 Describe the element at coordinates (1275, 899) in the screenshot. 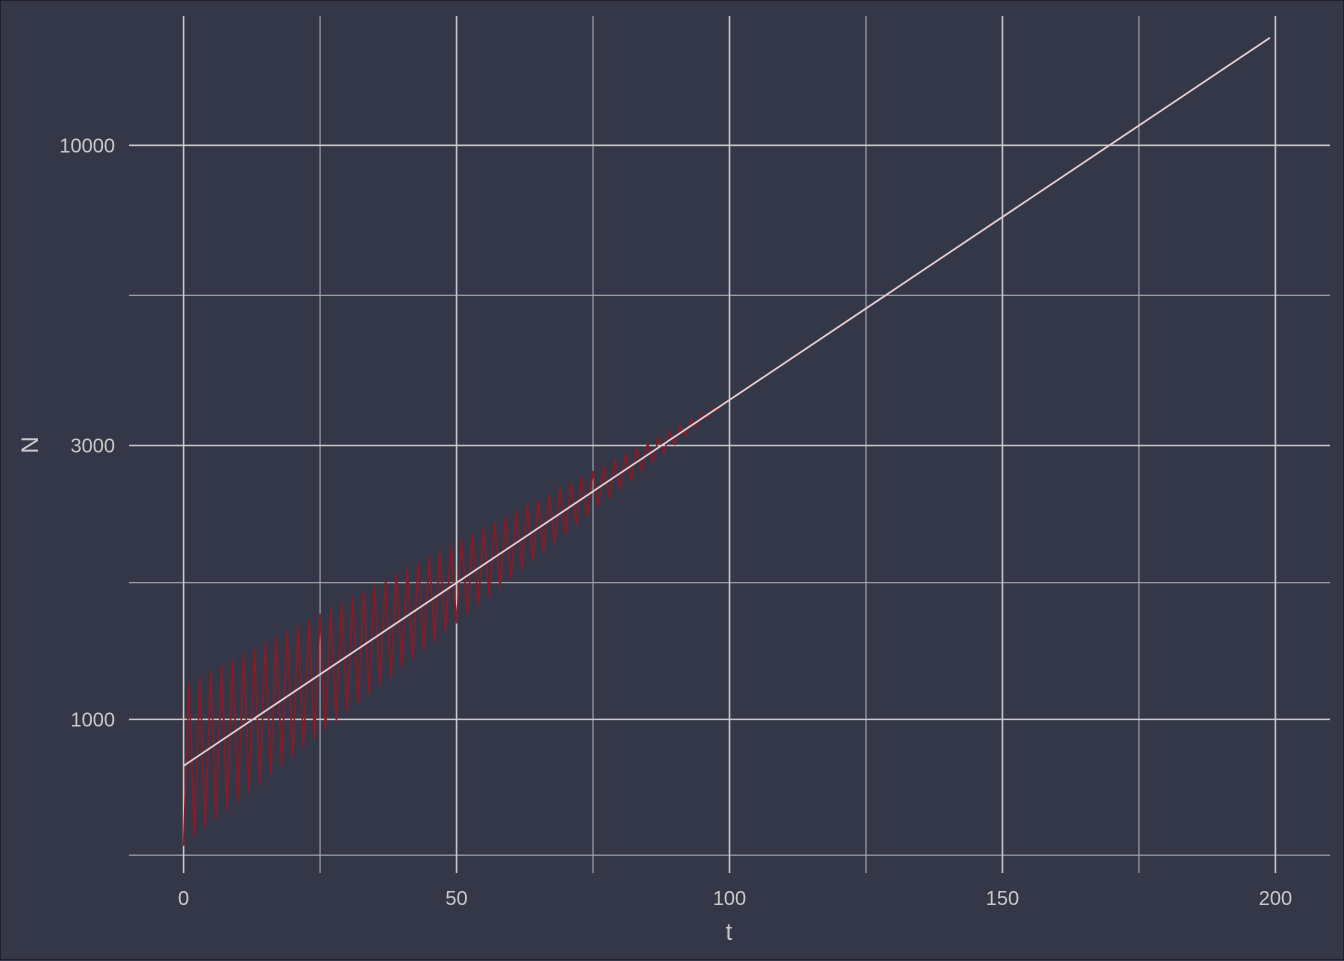

I see `x-tick-label: 200` at that location.